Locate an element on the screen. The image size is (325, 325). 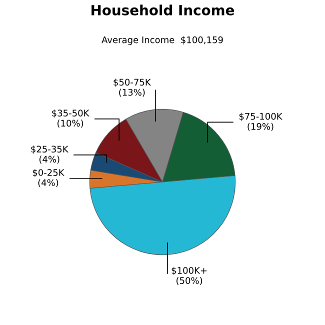
slice-label: $75-100K is located at coordinates (260, 116).